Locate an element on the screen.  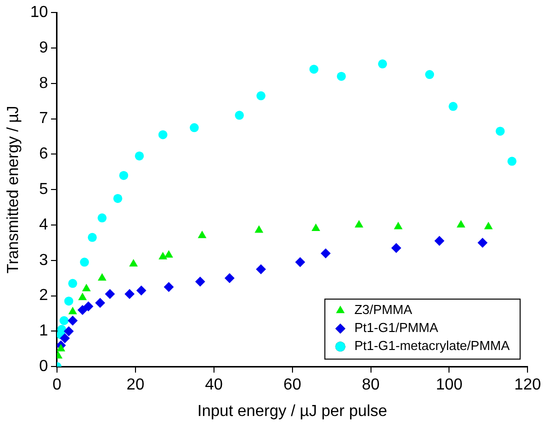
y-tick-label: 4 is located at coordinates (43, 225).